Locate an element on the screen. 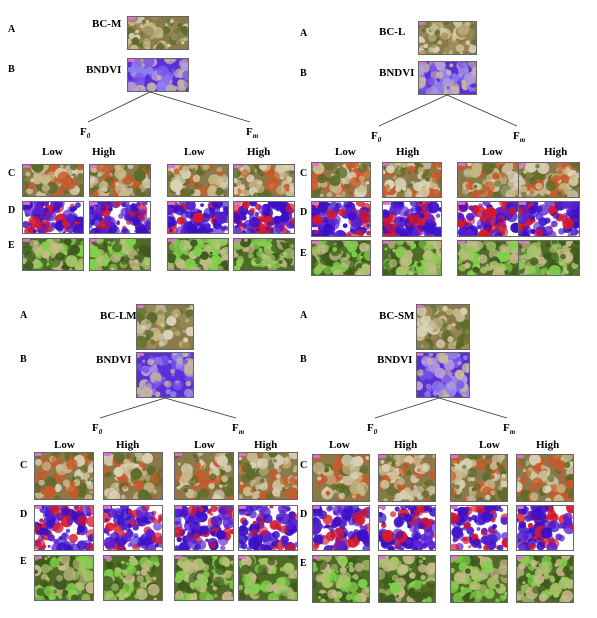 This screenshot has height=618, width=597. sample-name: BC-L is located at coordinates (392, 32).